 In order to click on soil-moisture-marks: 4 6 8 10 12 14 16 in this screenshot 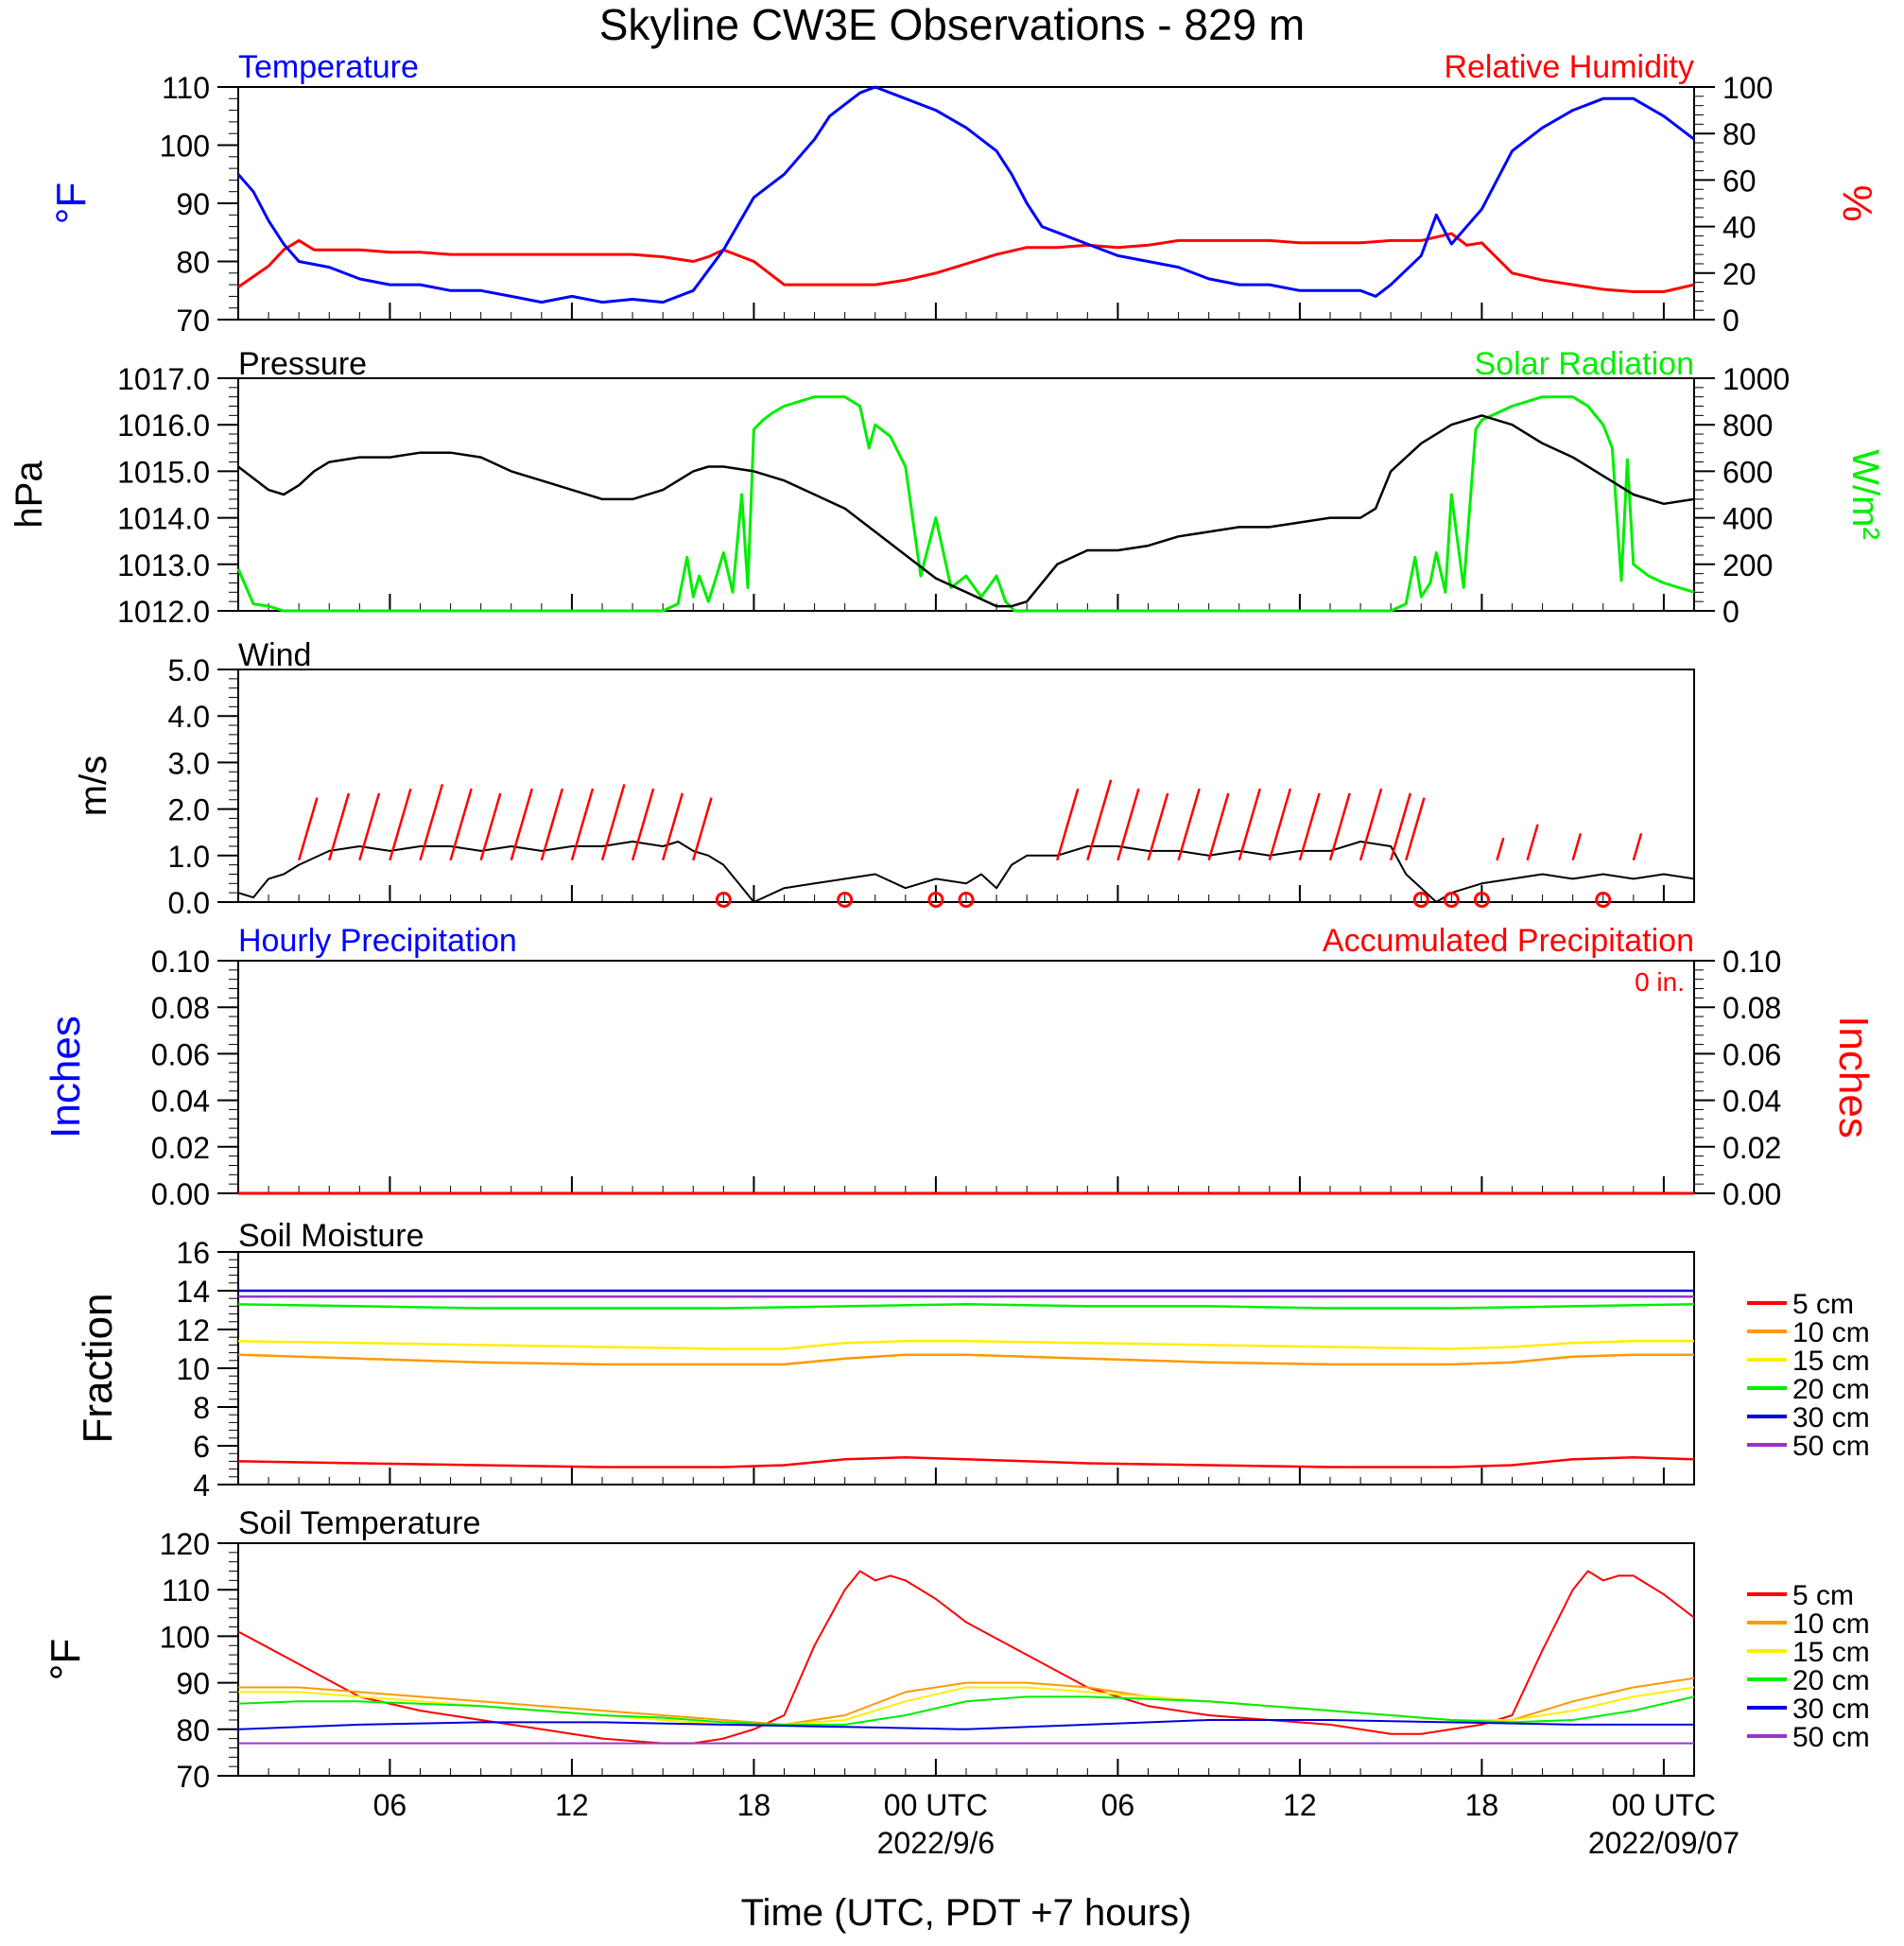, I will do `click(935, 1369)`.